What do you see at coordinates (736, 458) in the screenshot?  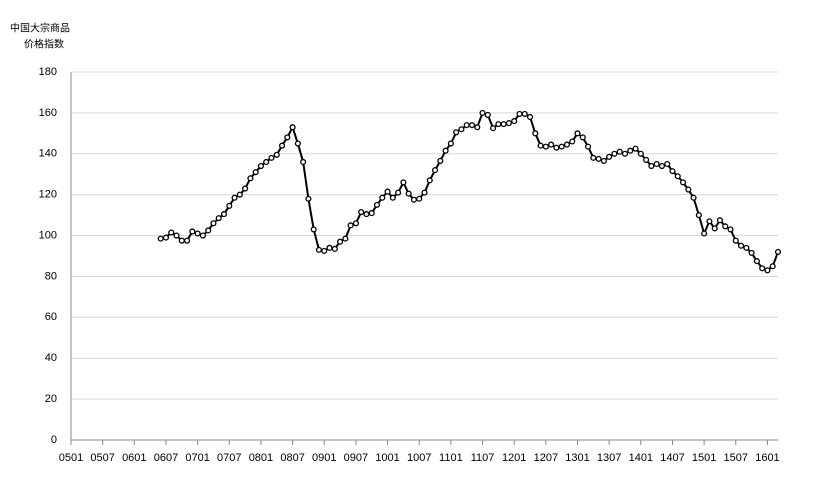 I see `x-tick-label: 1507` at bounding box center [736, 458].